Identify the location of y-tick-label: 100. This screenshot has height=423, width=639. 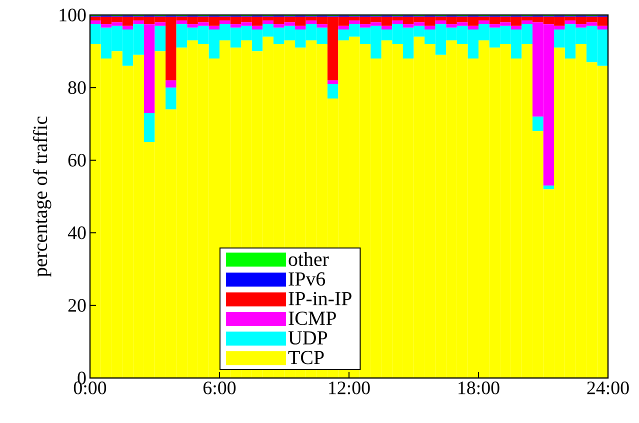
(73, 15).